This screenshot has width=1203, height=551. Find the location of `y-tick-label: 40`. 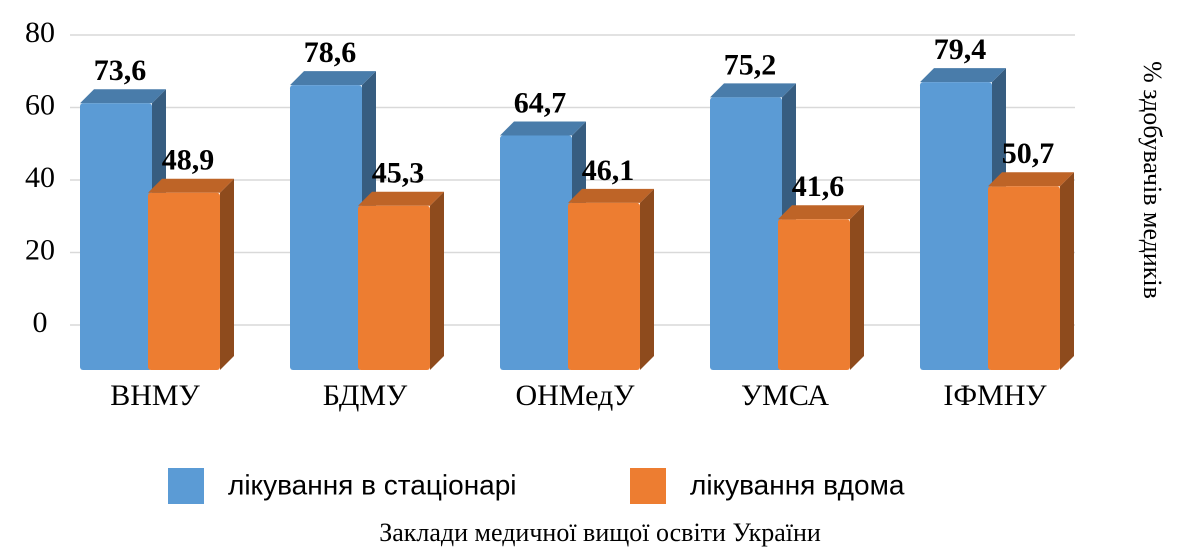

y-tick-label: 40 is located at coordinates (40, 177).